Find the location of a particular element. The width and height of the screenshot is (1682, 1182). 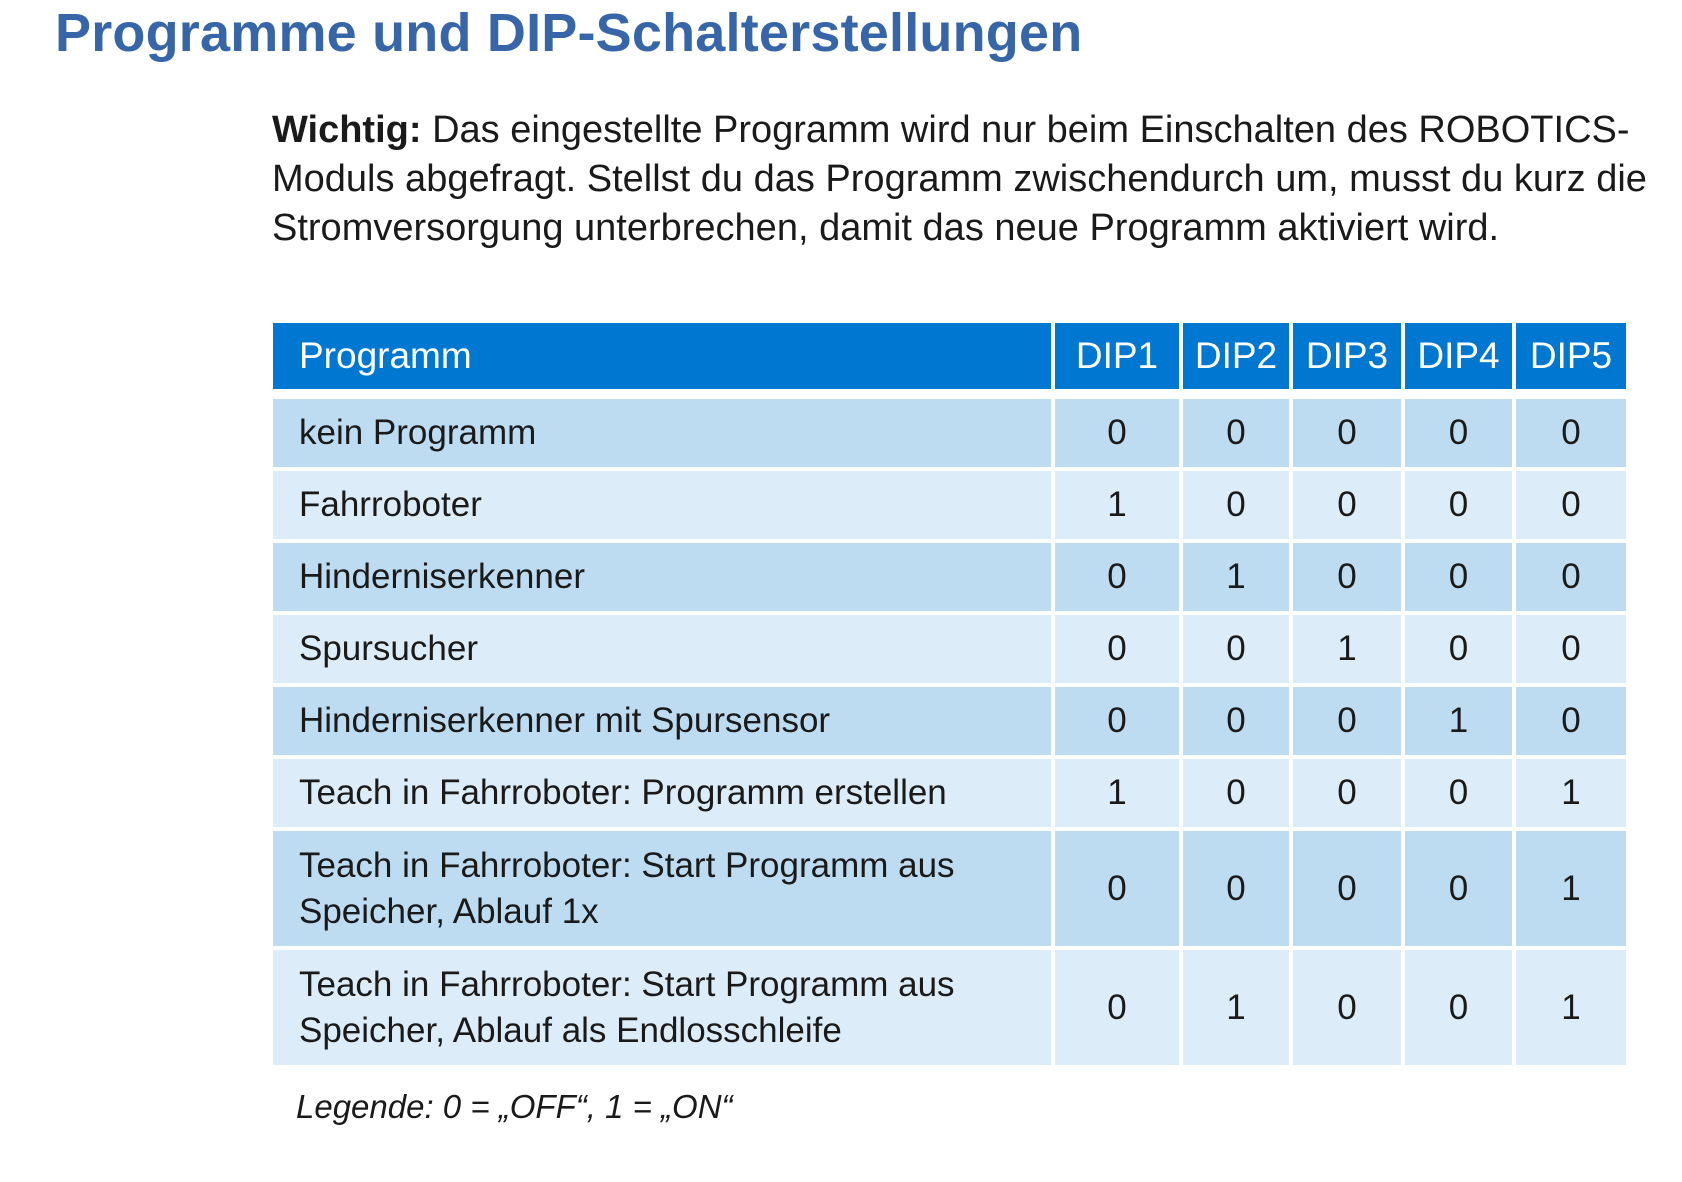

table-row: Hinderniserkenner 0 1 0 0 0 is located at coordinates (949, 577).